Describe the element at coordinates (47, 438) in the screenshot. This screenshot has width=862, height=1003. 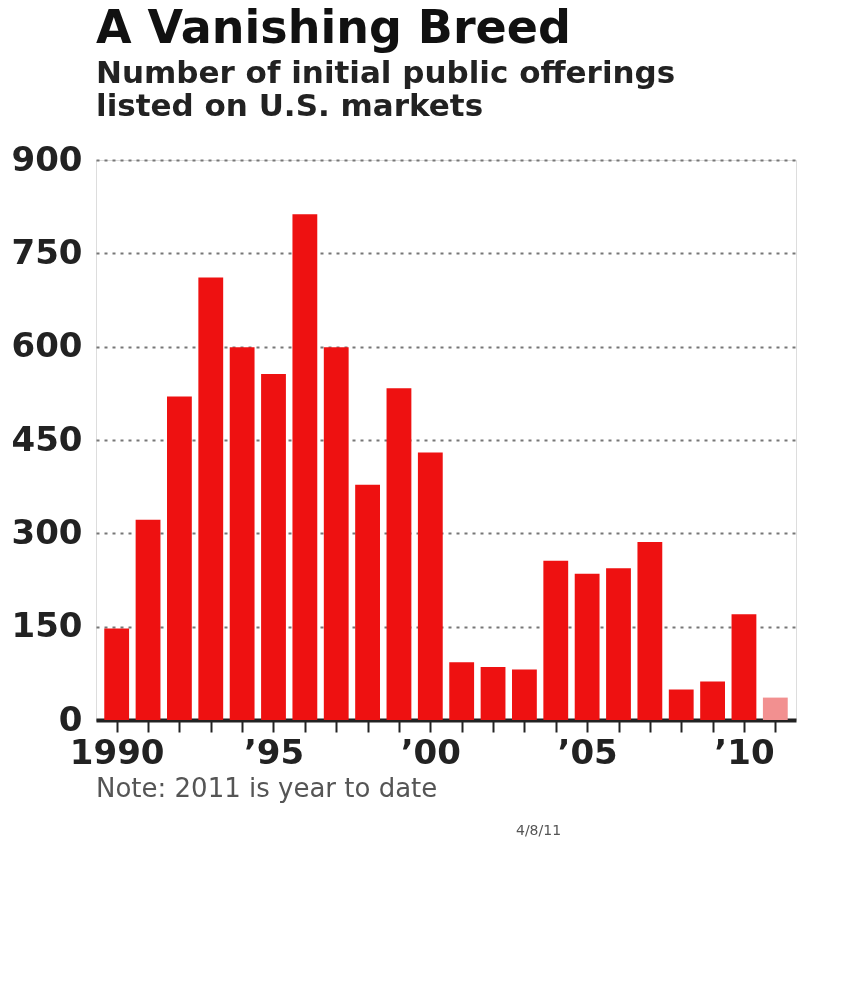
I see `y-tick-label: 450` at that location.